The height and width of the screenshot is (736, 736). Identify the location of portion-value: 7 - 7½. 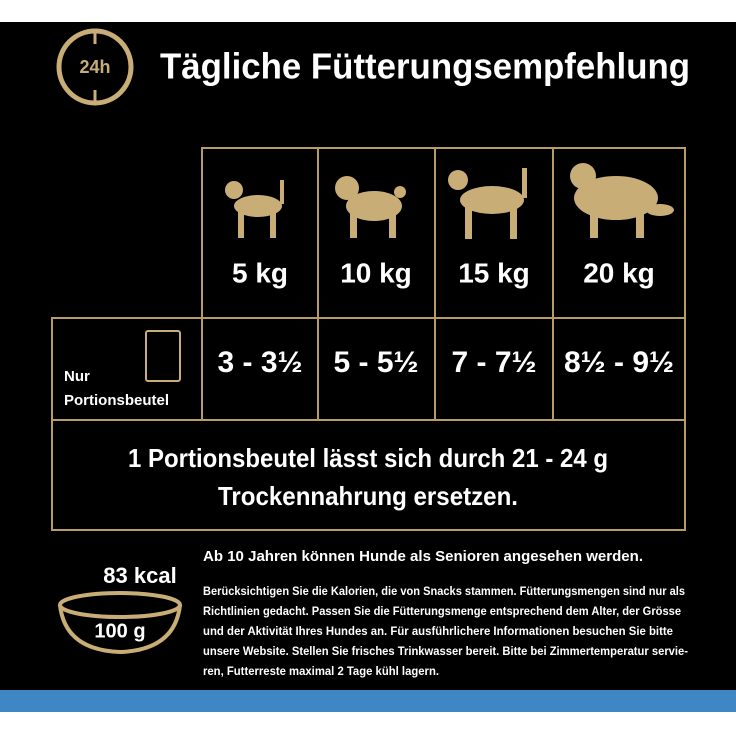
(493, 362).